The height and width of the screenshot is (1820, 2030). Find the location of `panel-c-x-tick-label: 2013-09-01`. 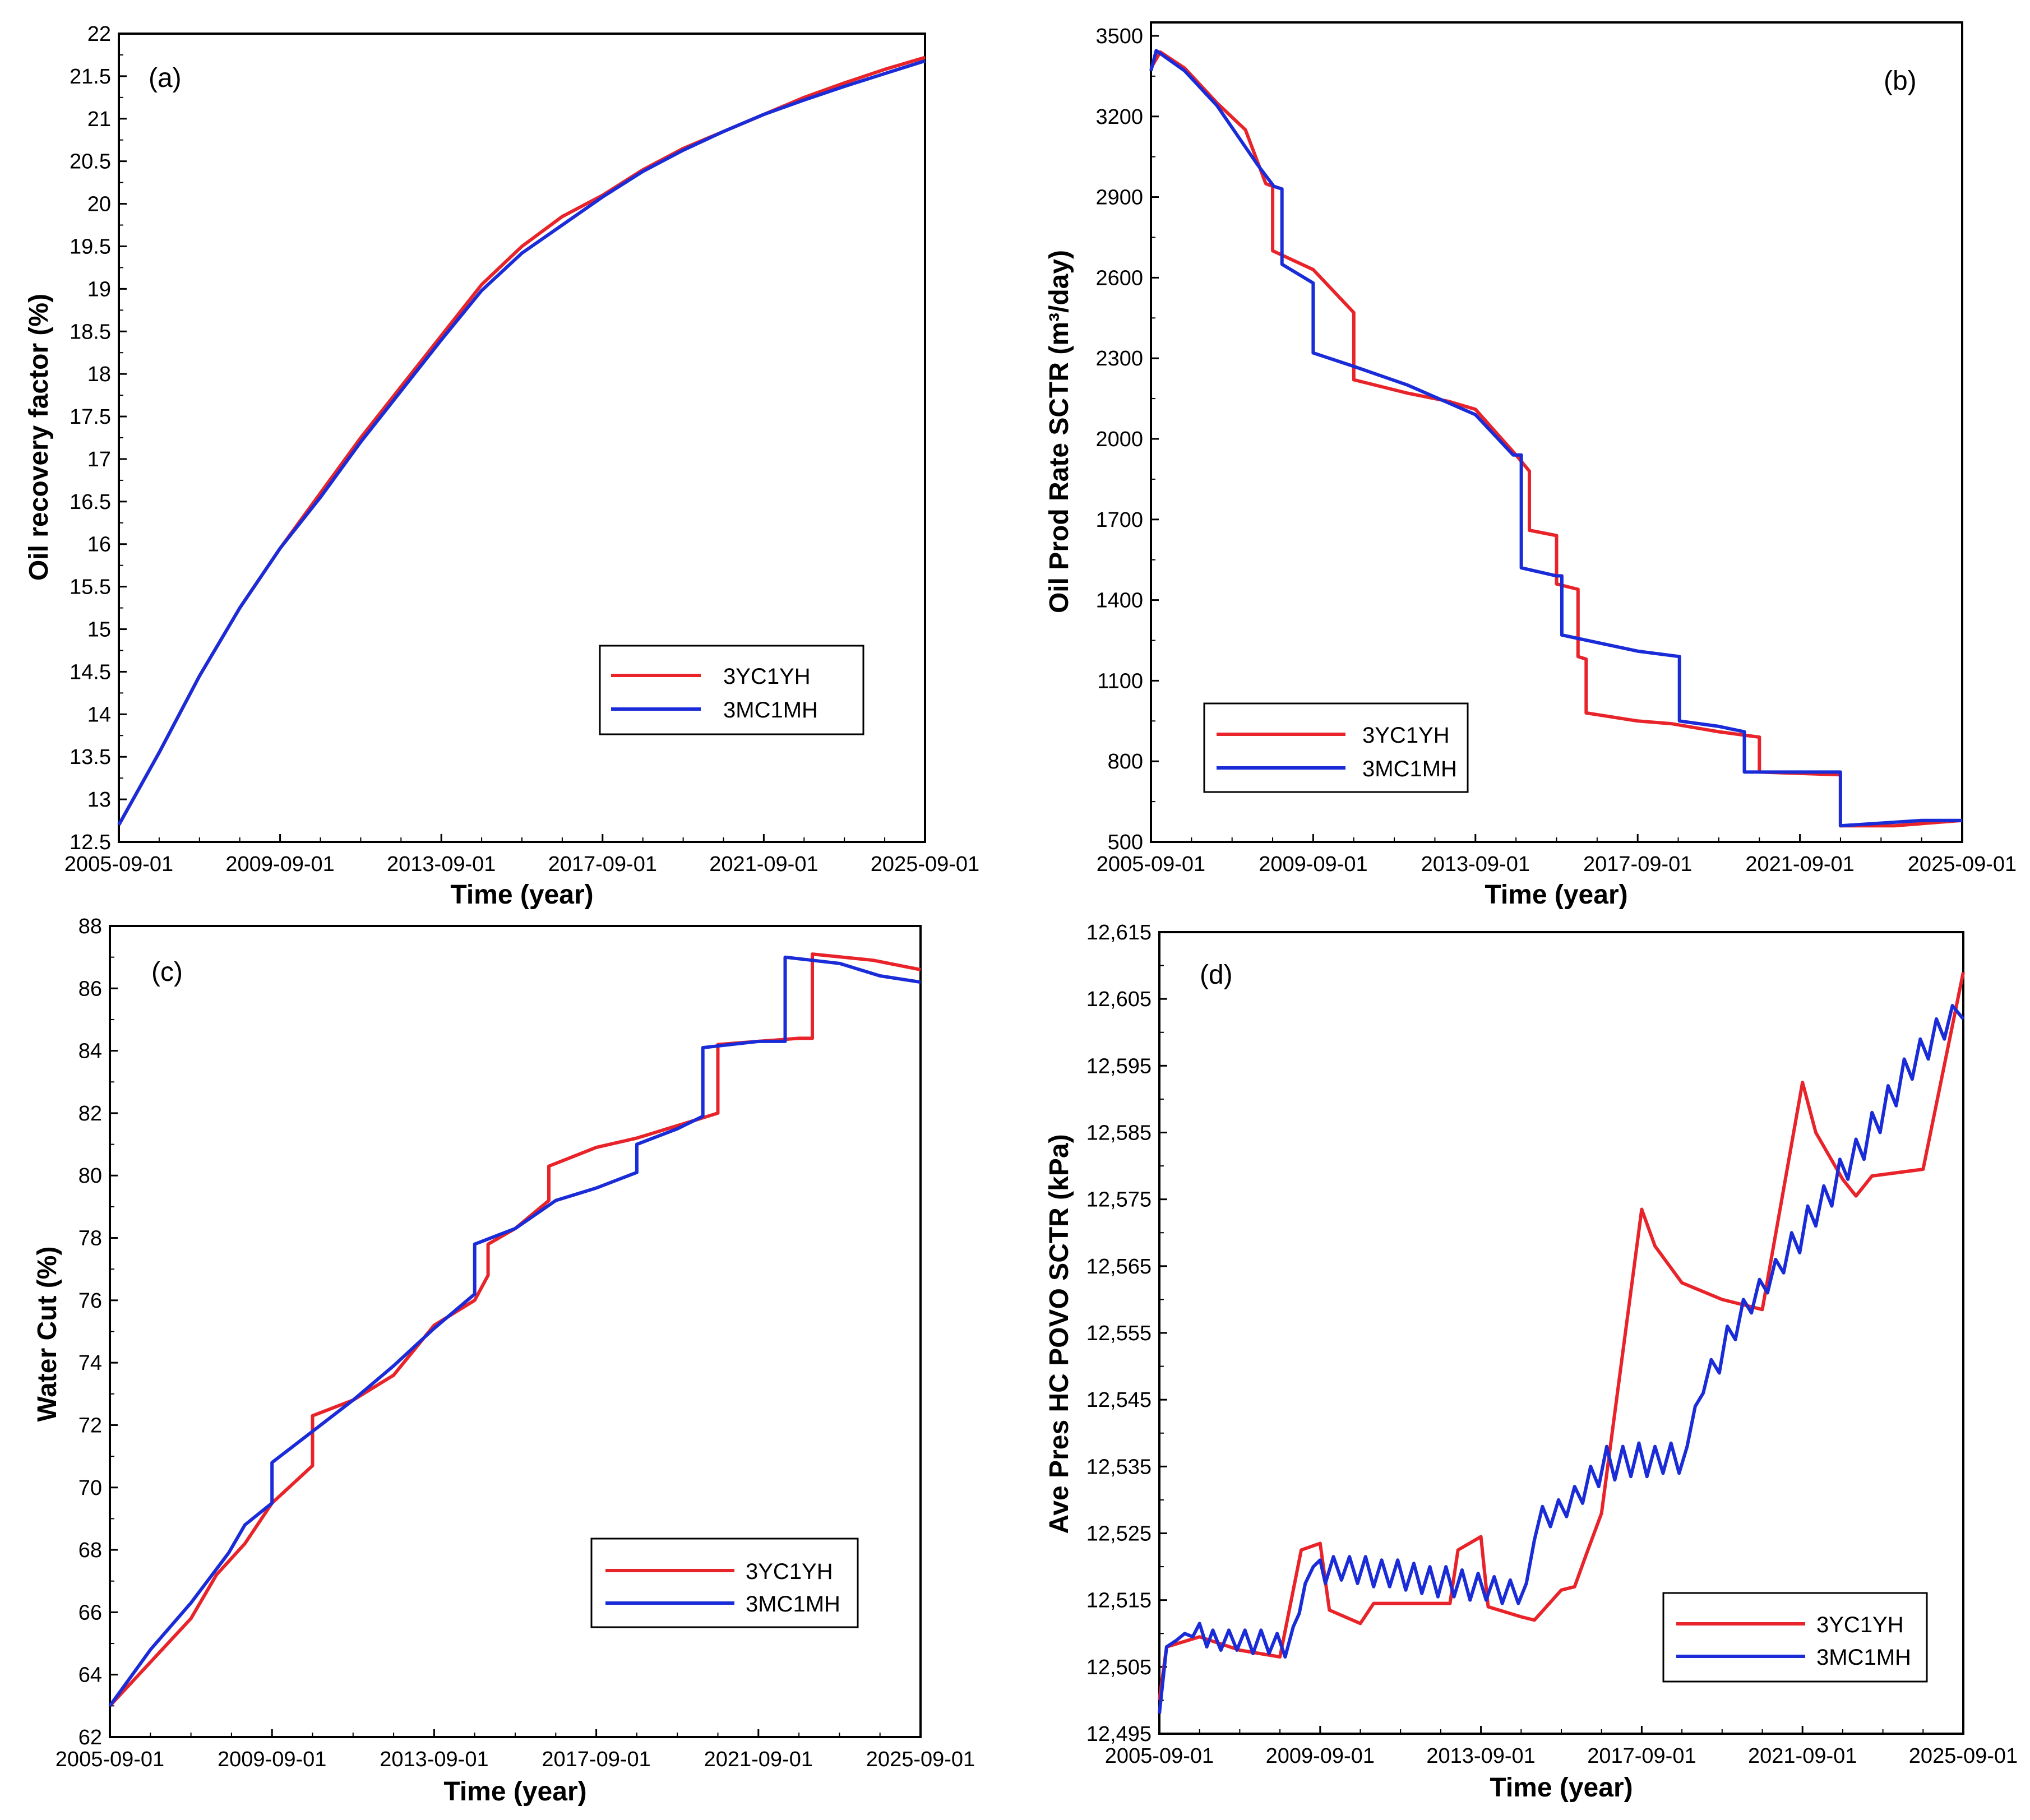

panel-c-x-tick-label: 2013-09-01 is located at coordinates (434, 1759).